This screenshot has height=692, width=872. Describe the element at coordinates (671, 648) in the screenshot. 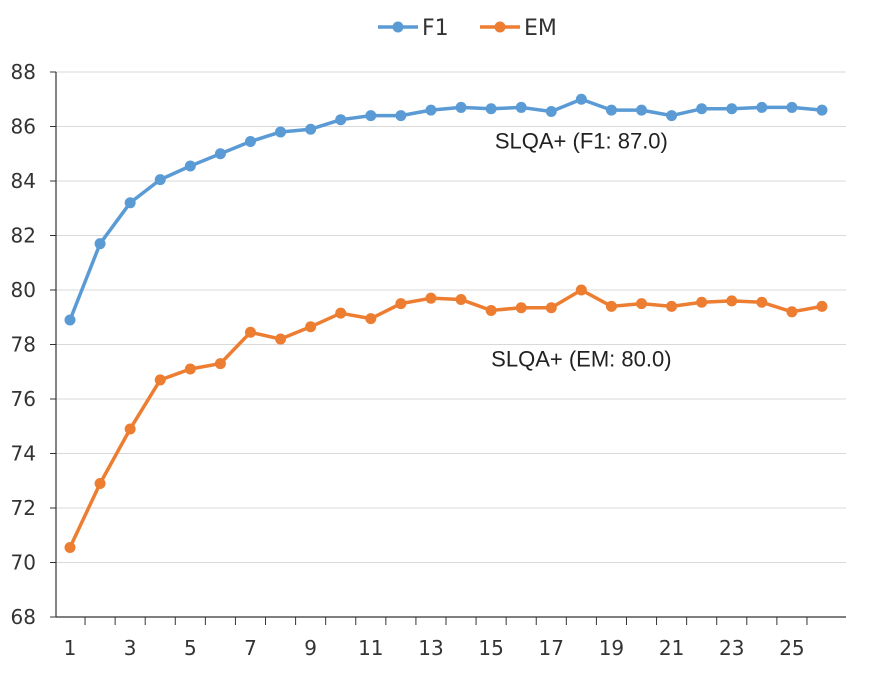

I see `x-tick-label-21: 21` at that location.